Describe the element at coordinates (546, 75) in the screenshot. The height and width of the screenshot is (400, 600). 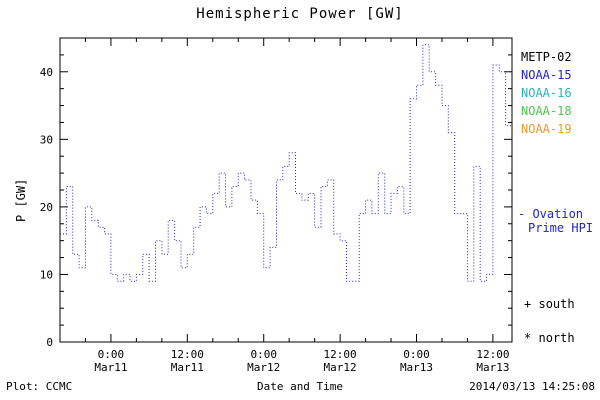
I see `legend-item-noaa15: NOAA-15` at that location.